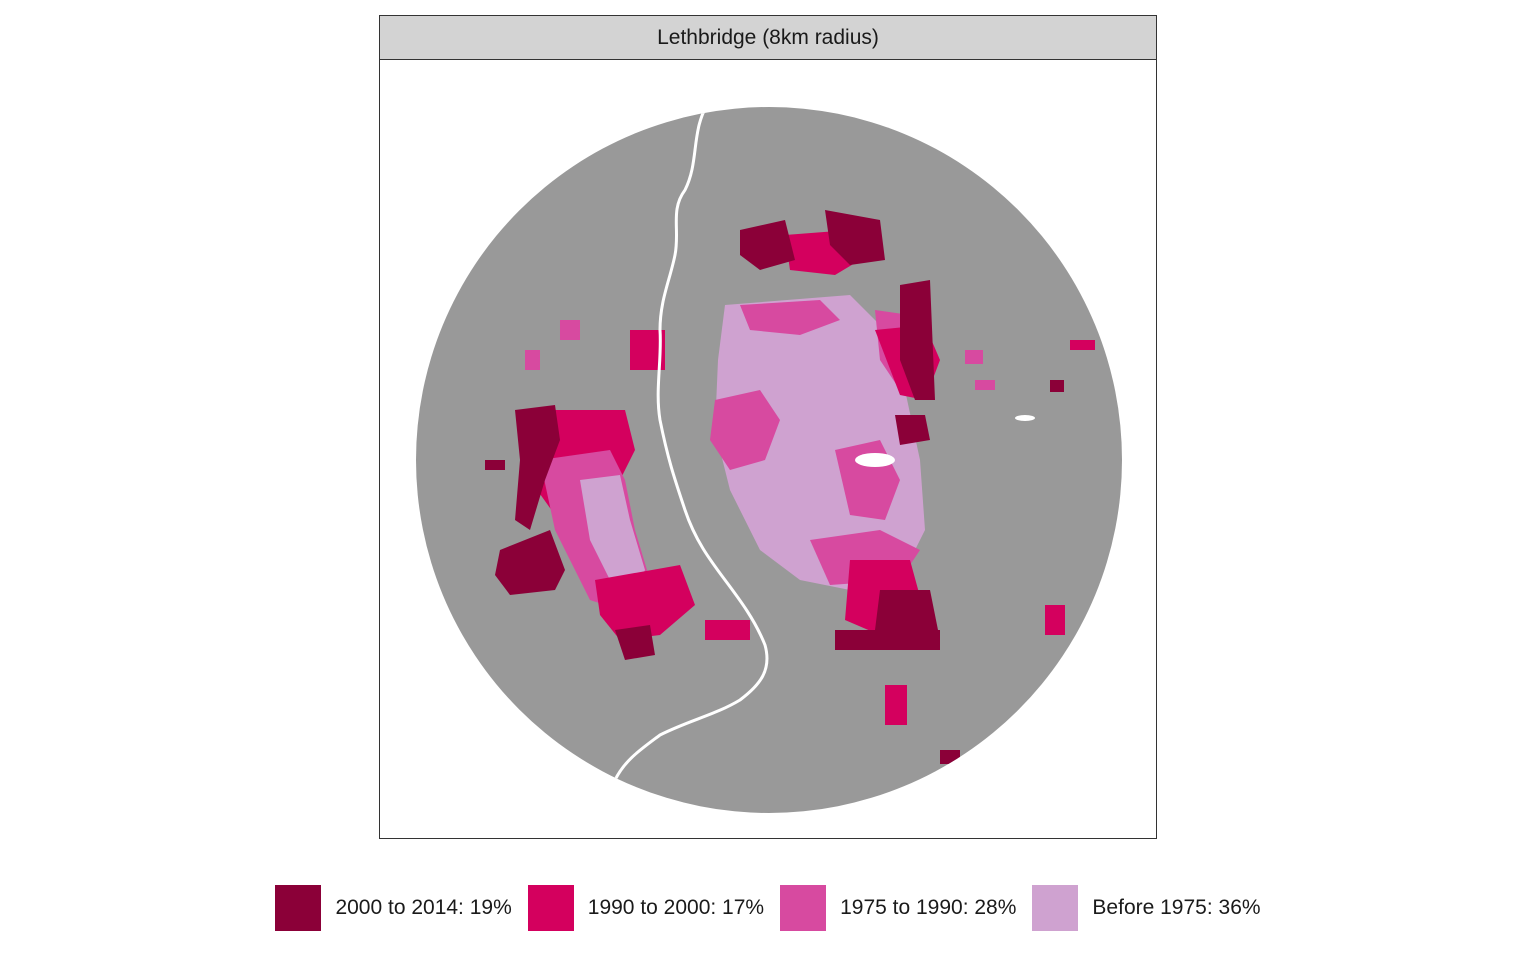 Image resolution: width=1536 pixels, height=960 pixels. I want to click on legend-item-before-1975: Before 1975: 36%, so click(1146, 908).